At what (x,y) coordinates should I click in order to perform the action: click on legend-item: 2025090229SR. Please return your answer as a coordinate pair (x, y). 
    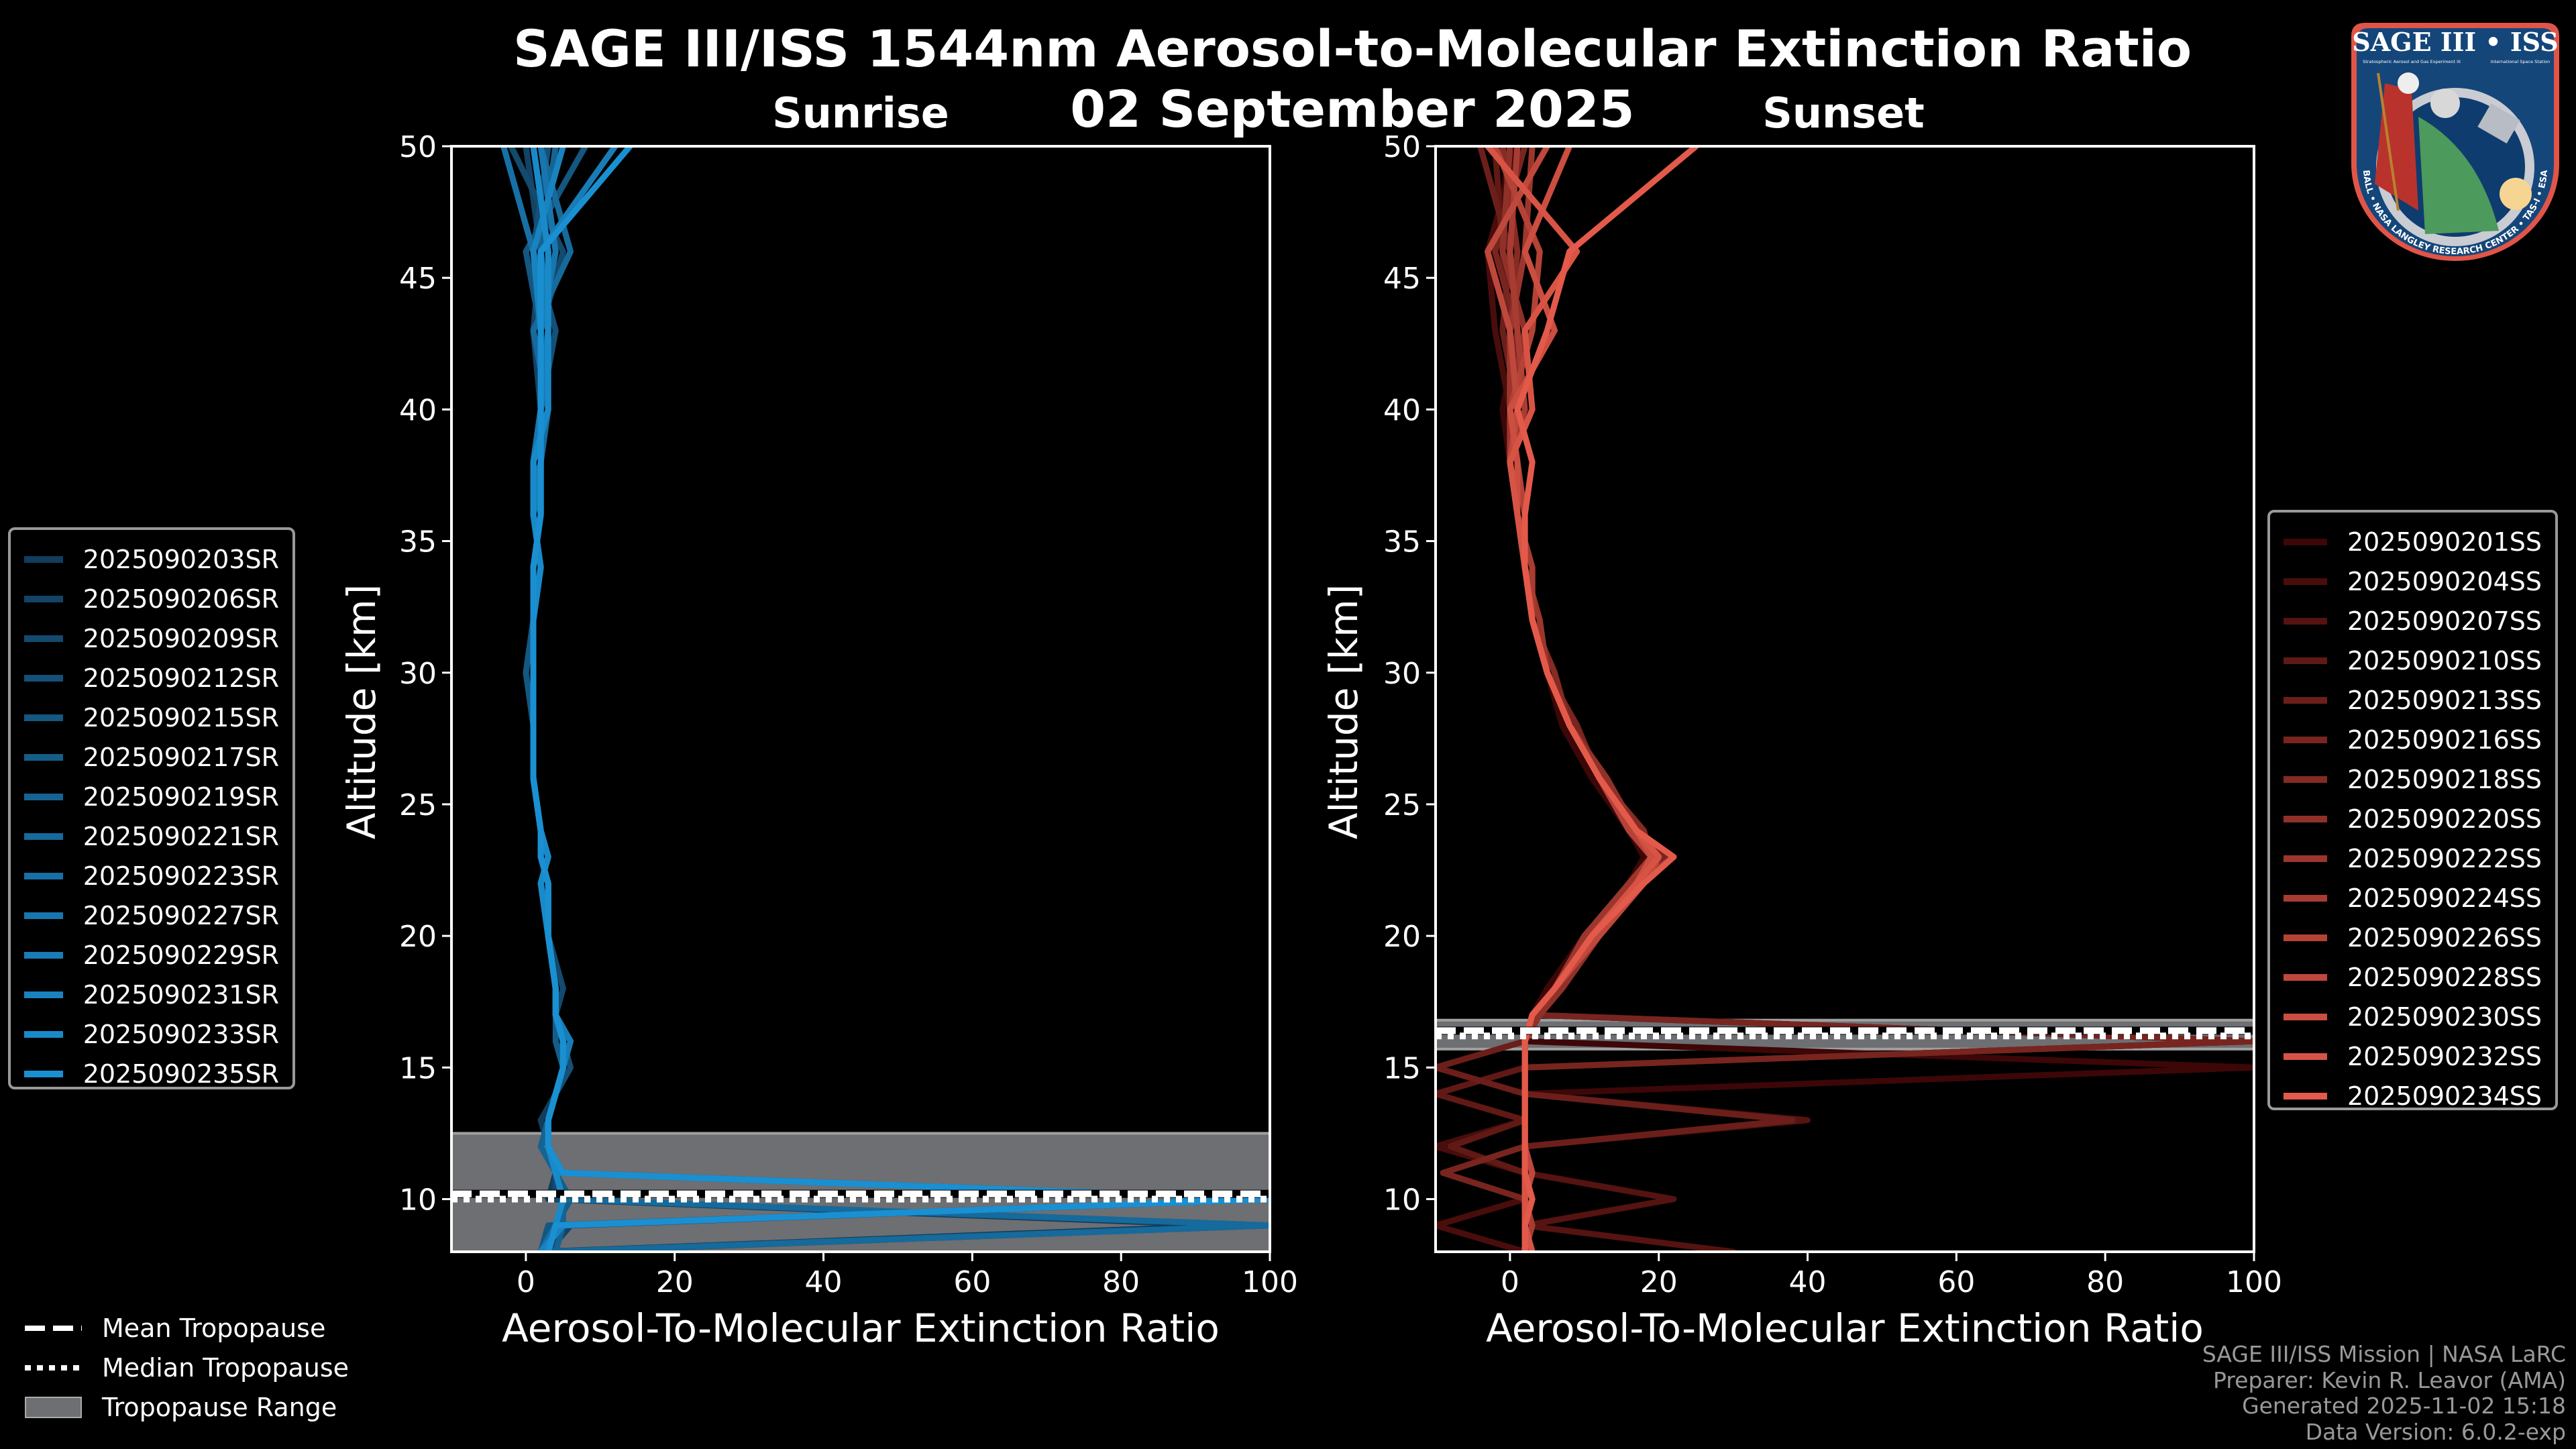
    Looking at the image, I should click on (151, 955).